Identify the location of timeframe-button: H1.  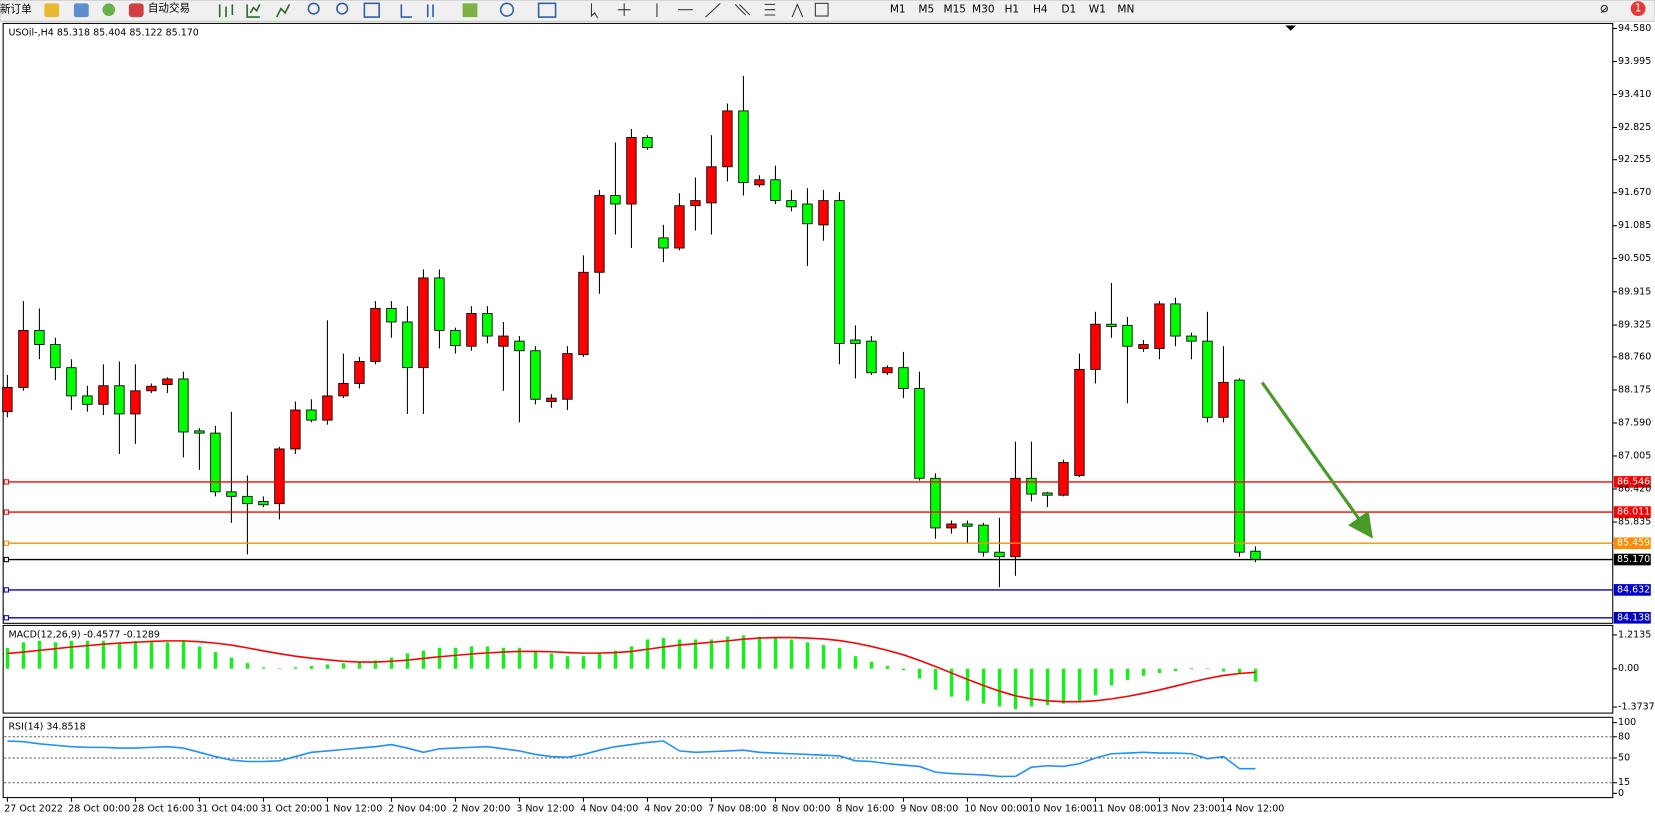
(1011, 10).